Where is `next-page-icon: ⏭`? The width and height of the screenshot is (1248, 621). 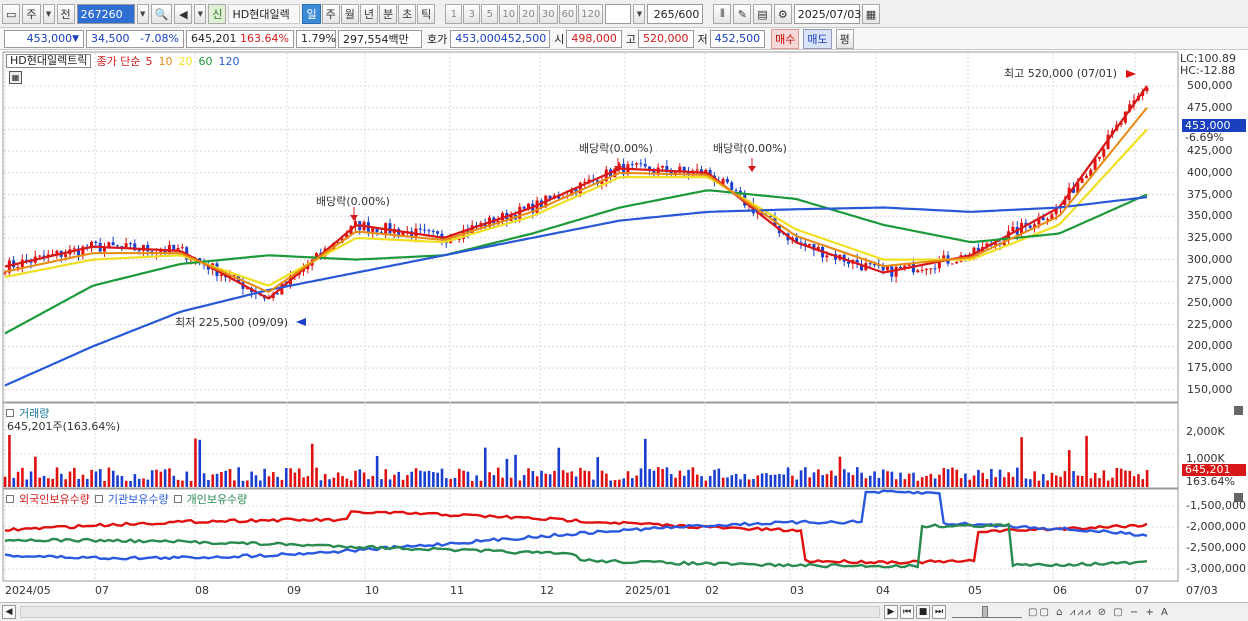 next-page-icon: ⏭ is located at coordinates (939, 612).